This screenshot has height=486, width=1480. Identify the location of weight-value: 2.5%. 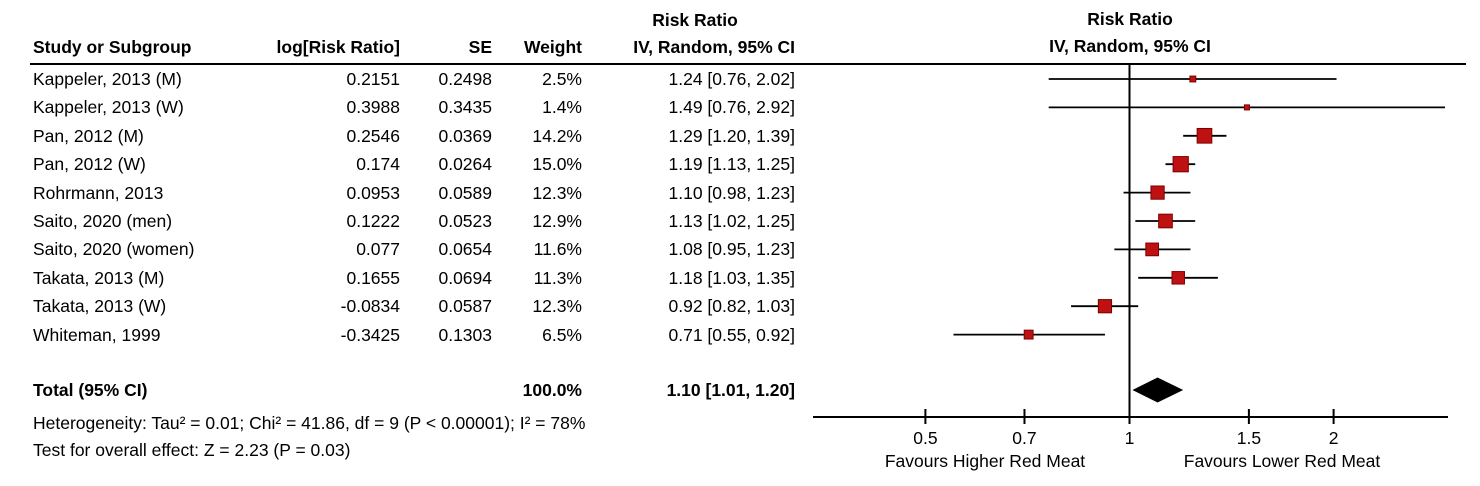
(562, 79).